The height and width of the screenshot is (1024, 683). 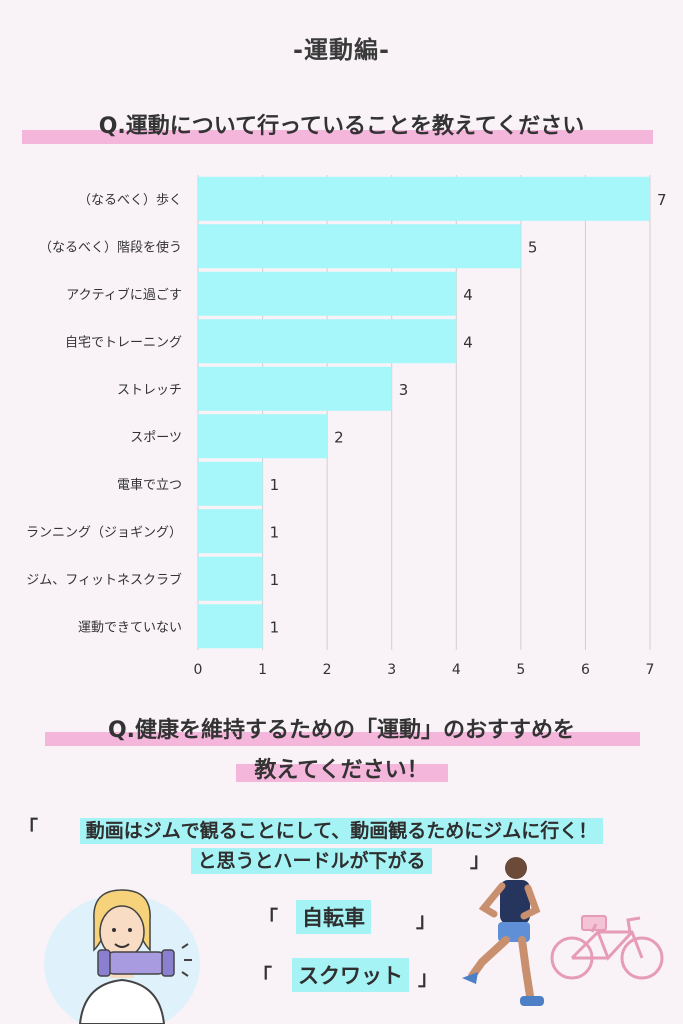 I want to click on question-2-line-1: Q.健康を維持するための「運動」のおすすめを, so click(x=341, y=730).